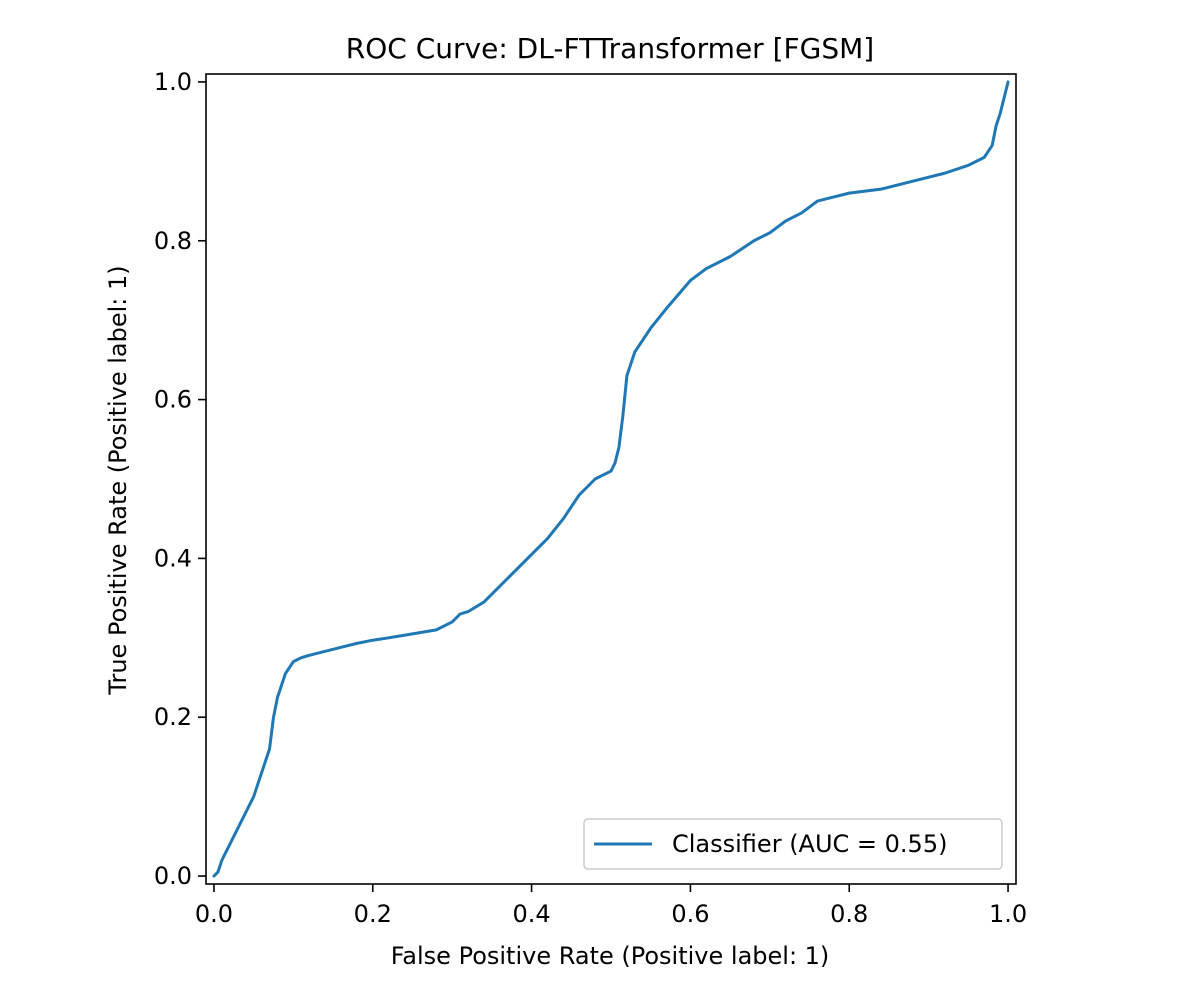 This screenshot has width=1200, height=1000. Describe the element at coordinates (809, 844) in the screenshot. I see `legend-label-classifier: Classifier (AUC = 0.55)` at that location.